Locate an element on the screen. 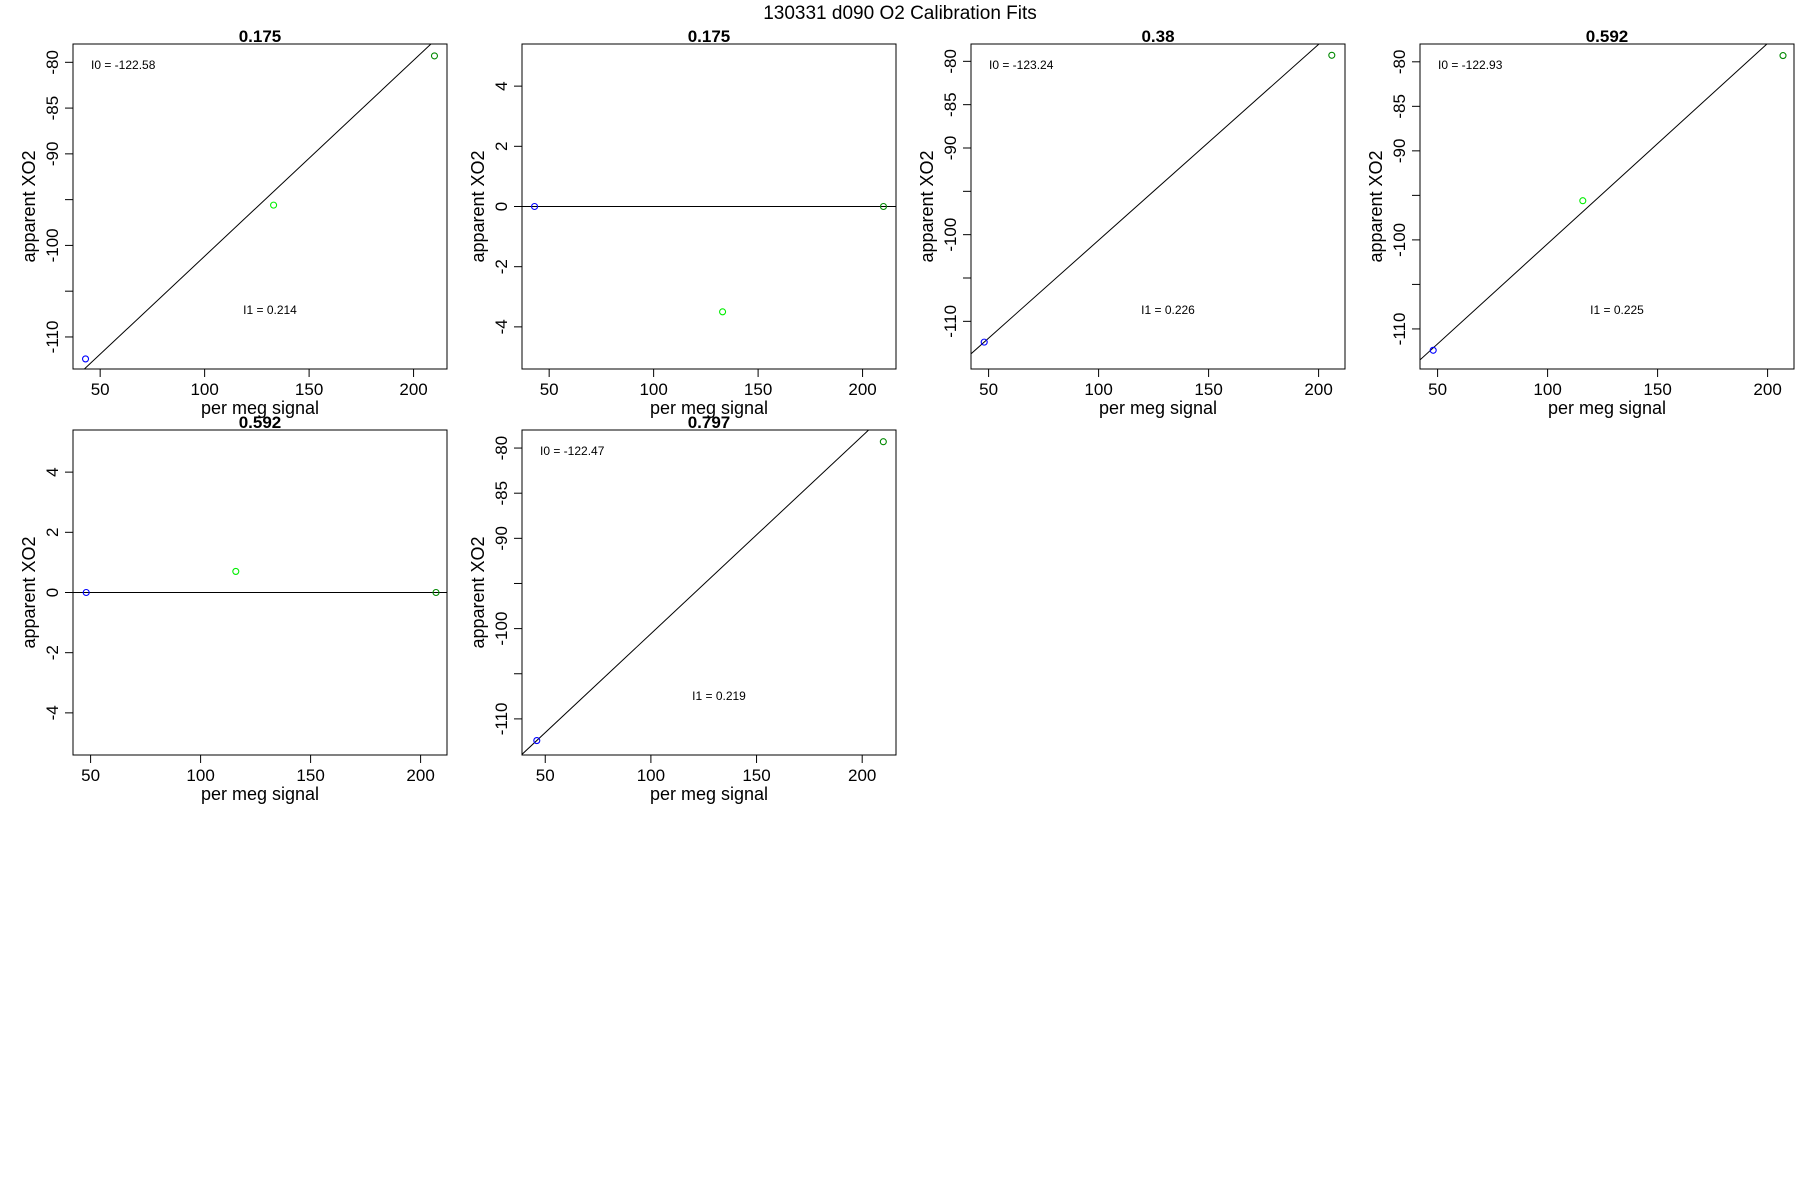 The width and height of the screenshot is (1800, 1200). fit-annotation: I1 = 0.225 is located at coordinates (1617, 310).